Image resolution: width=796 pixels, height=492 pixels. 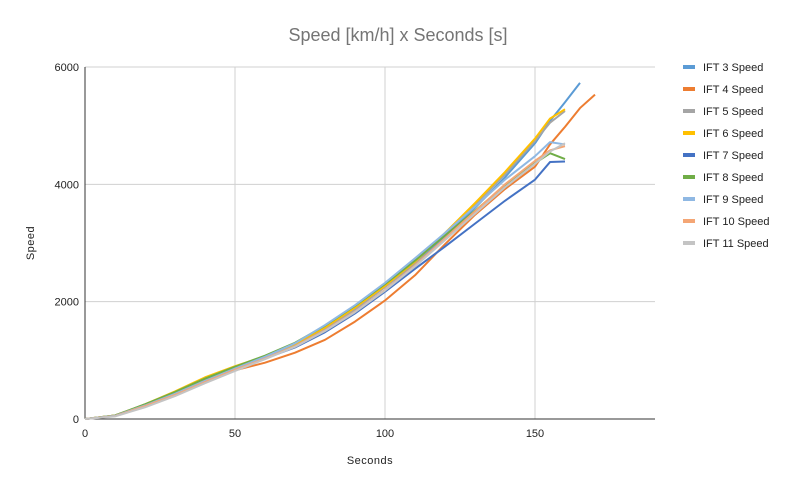 I want to click on legend-label: IFT 9 Speed, so click(x=733, y=200).